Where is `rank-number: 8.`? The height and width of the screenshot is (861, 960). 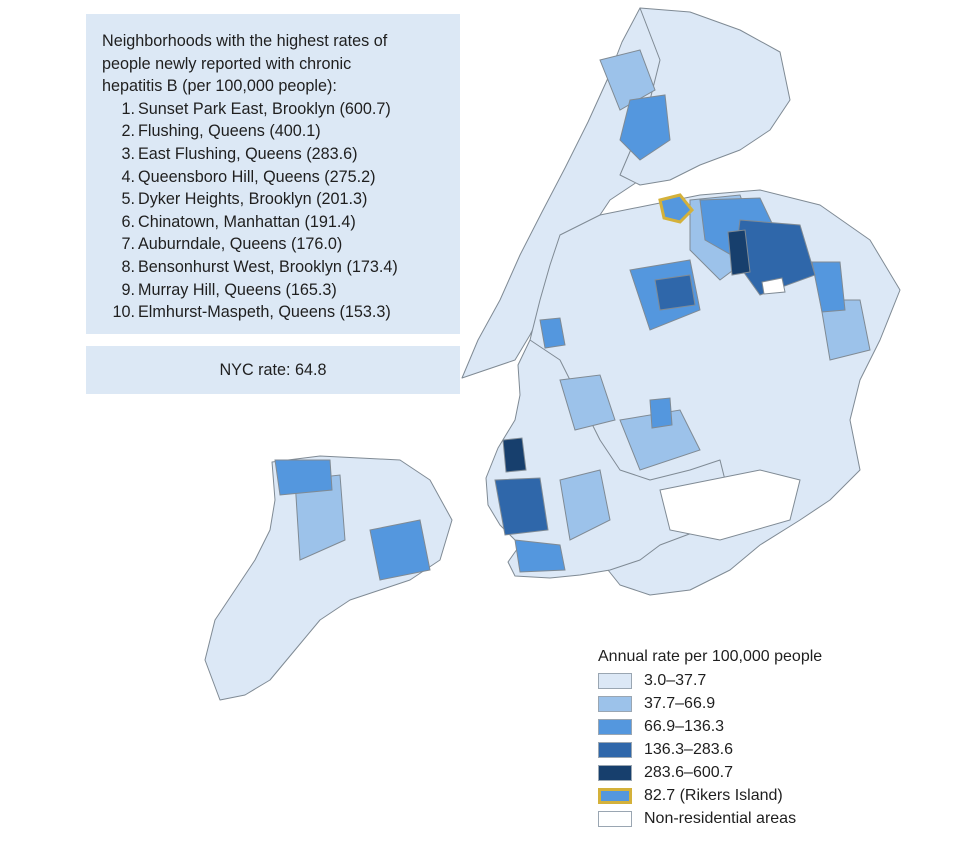 rank-number: 8. is located at coordinates (128, 266).